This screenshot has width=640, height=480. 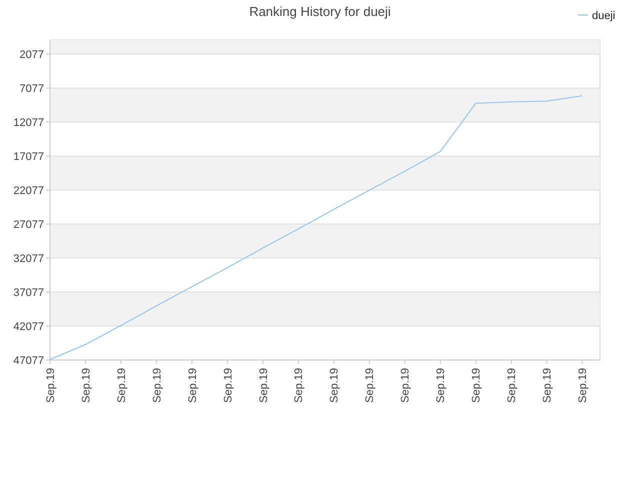 What do you see at coordinates (28, 326) in the screenshot?
I see `y-tick-label: 42077` at bounding box center [28, 326].